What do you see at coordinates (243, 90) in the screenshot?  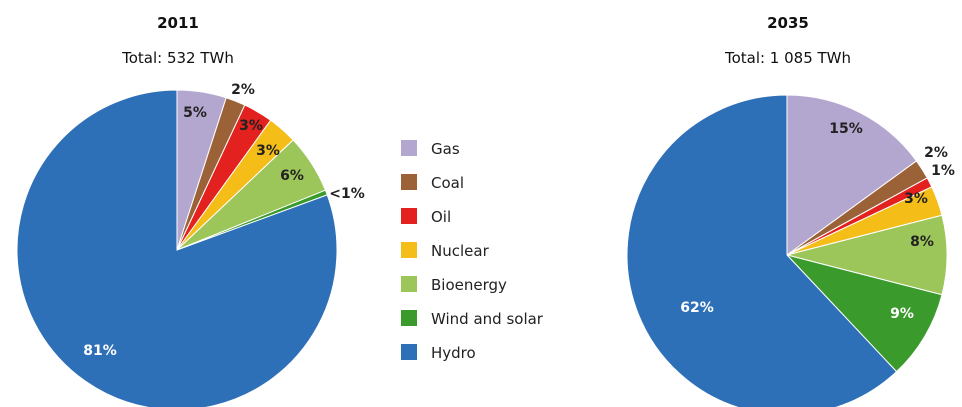 I see `slice-label-2011-coal: 2%` at bounding box center [243, 90].